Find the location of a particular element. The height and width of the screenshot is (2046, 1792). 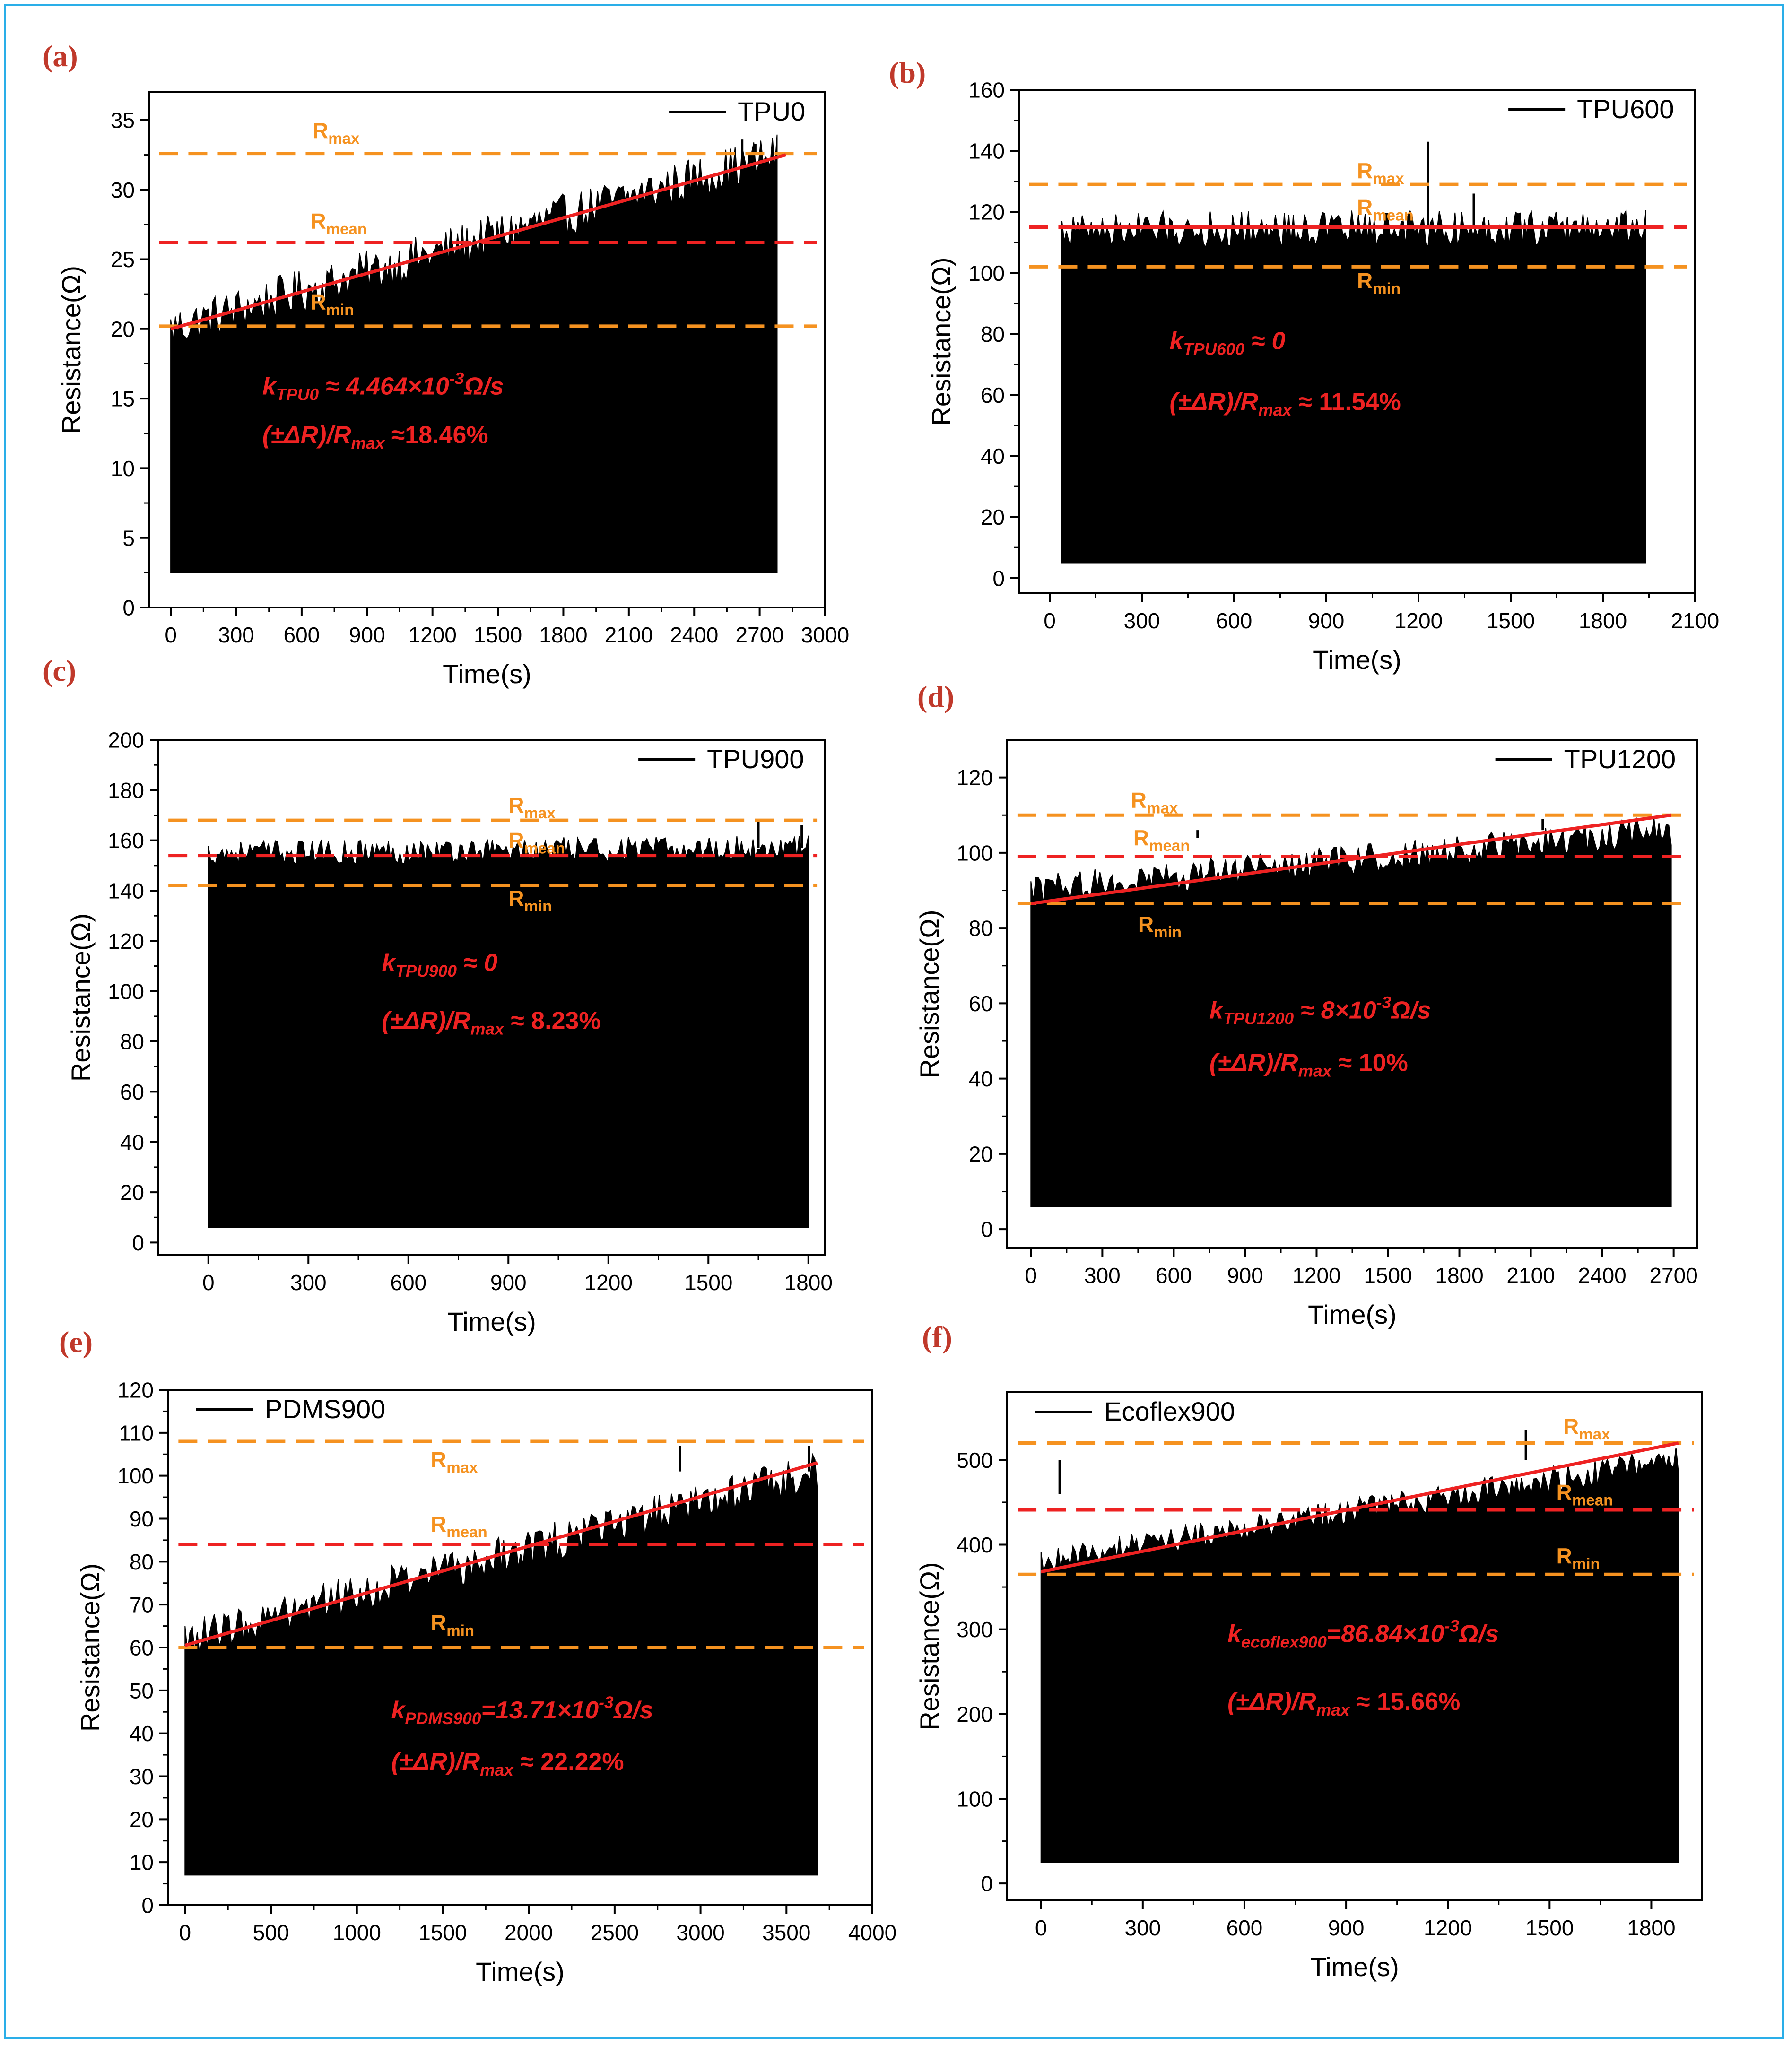

y-tick-label: 90 is located at coordinates (142, 1519).